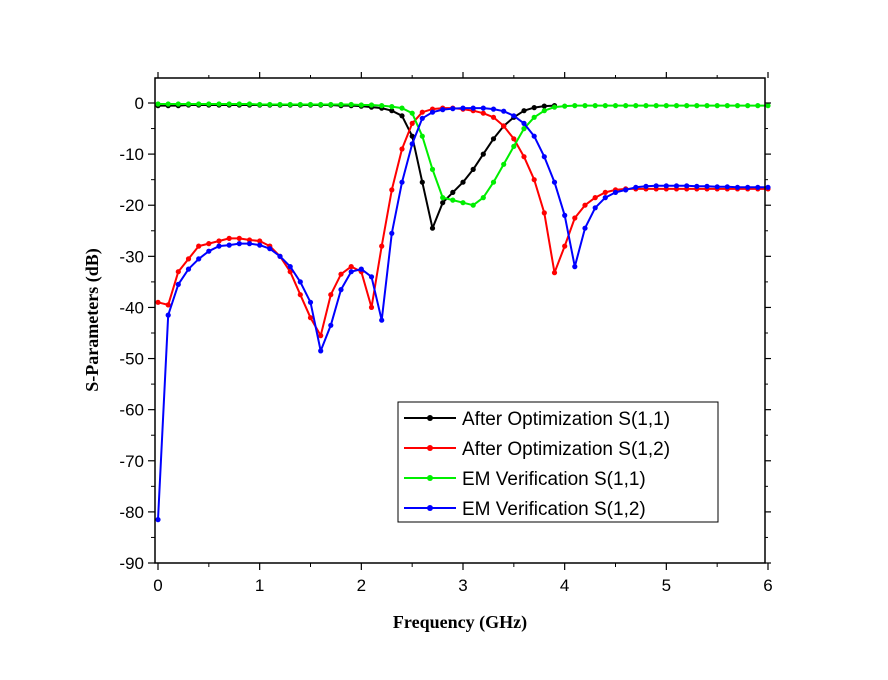 Image resolution: width=888 pixels, height=680 pixels. I want to click on legend-label: After Optimization S(1,1), so click(566, 419).